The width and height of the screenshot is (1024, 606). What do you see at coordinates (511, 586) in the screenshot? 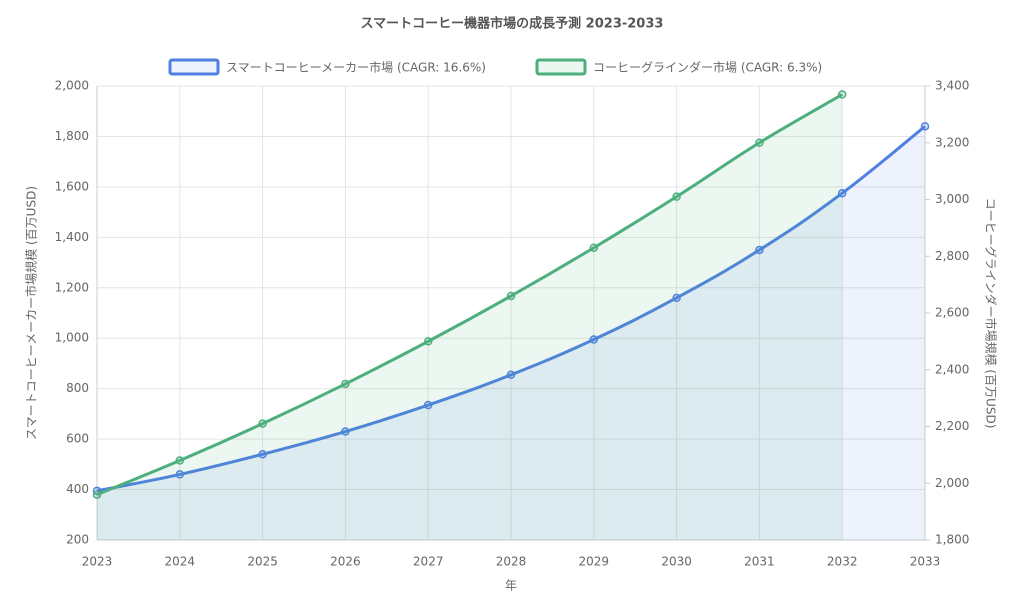
I see `x-axis-title: 年` at bounding box center [511, 586].